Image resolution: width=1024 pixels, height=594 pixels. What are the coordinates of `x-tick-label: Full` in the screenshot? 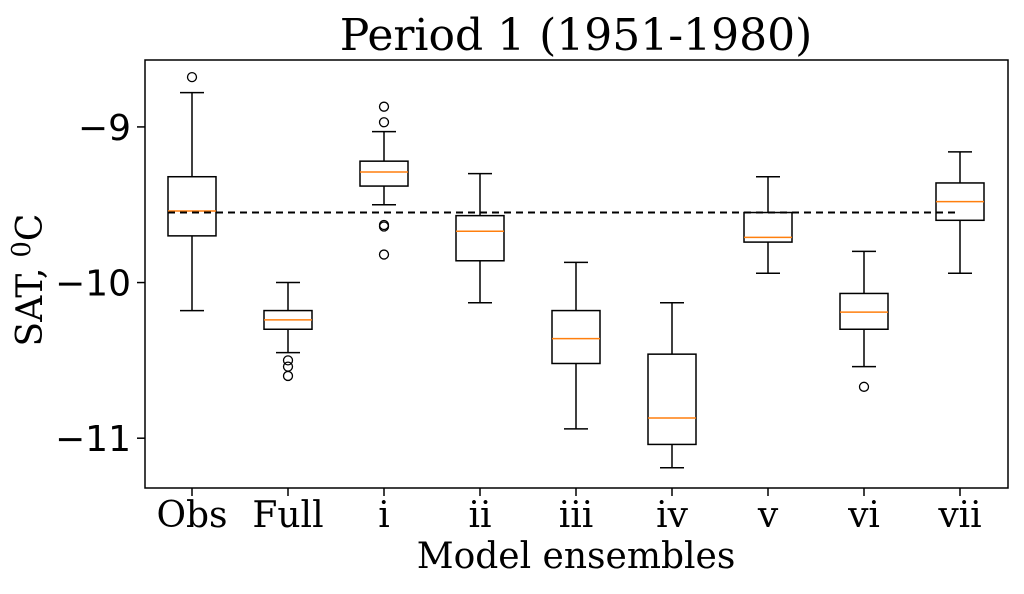 It's located at (287, 515).